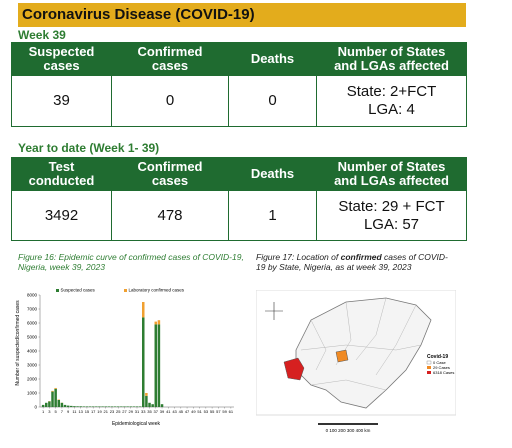 This screenshot has width=512, height=448. What do you see at coordinates (391, 59) in the screenshot?
I see `col-header: Number of States and LGAs affected` at bounding box center [391, 59].